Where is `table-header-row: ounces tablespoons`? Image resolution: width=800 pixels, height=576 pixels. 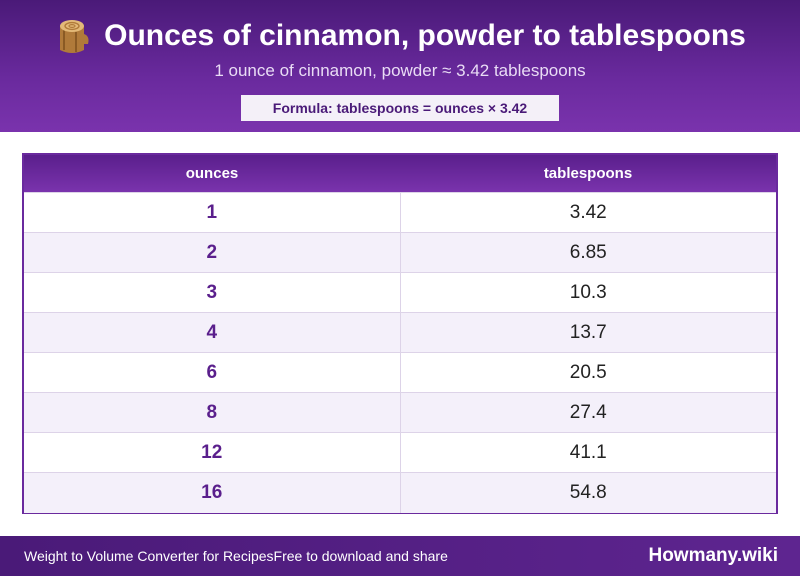 table-header-row: ounces tablespoons is located at coordinates (400, 174).